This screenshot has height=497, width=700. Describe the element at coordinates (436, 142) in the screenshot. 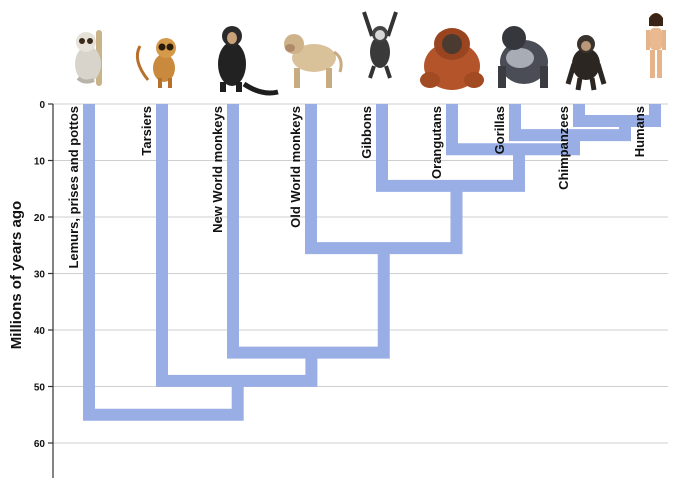

I see `taxon-label-orangutans: Orangutans` at that location.